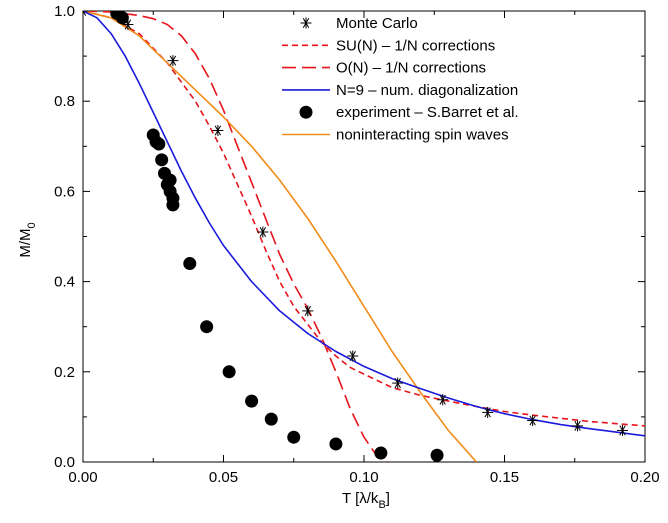 This screenshot has height=523, width=668. What do you see at coordinates (377, 23) in the screenshot?
I see `legend-label: Monte Carlo` at bounding box center [377, 23].